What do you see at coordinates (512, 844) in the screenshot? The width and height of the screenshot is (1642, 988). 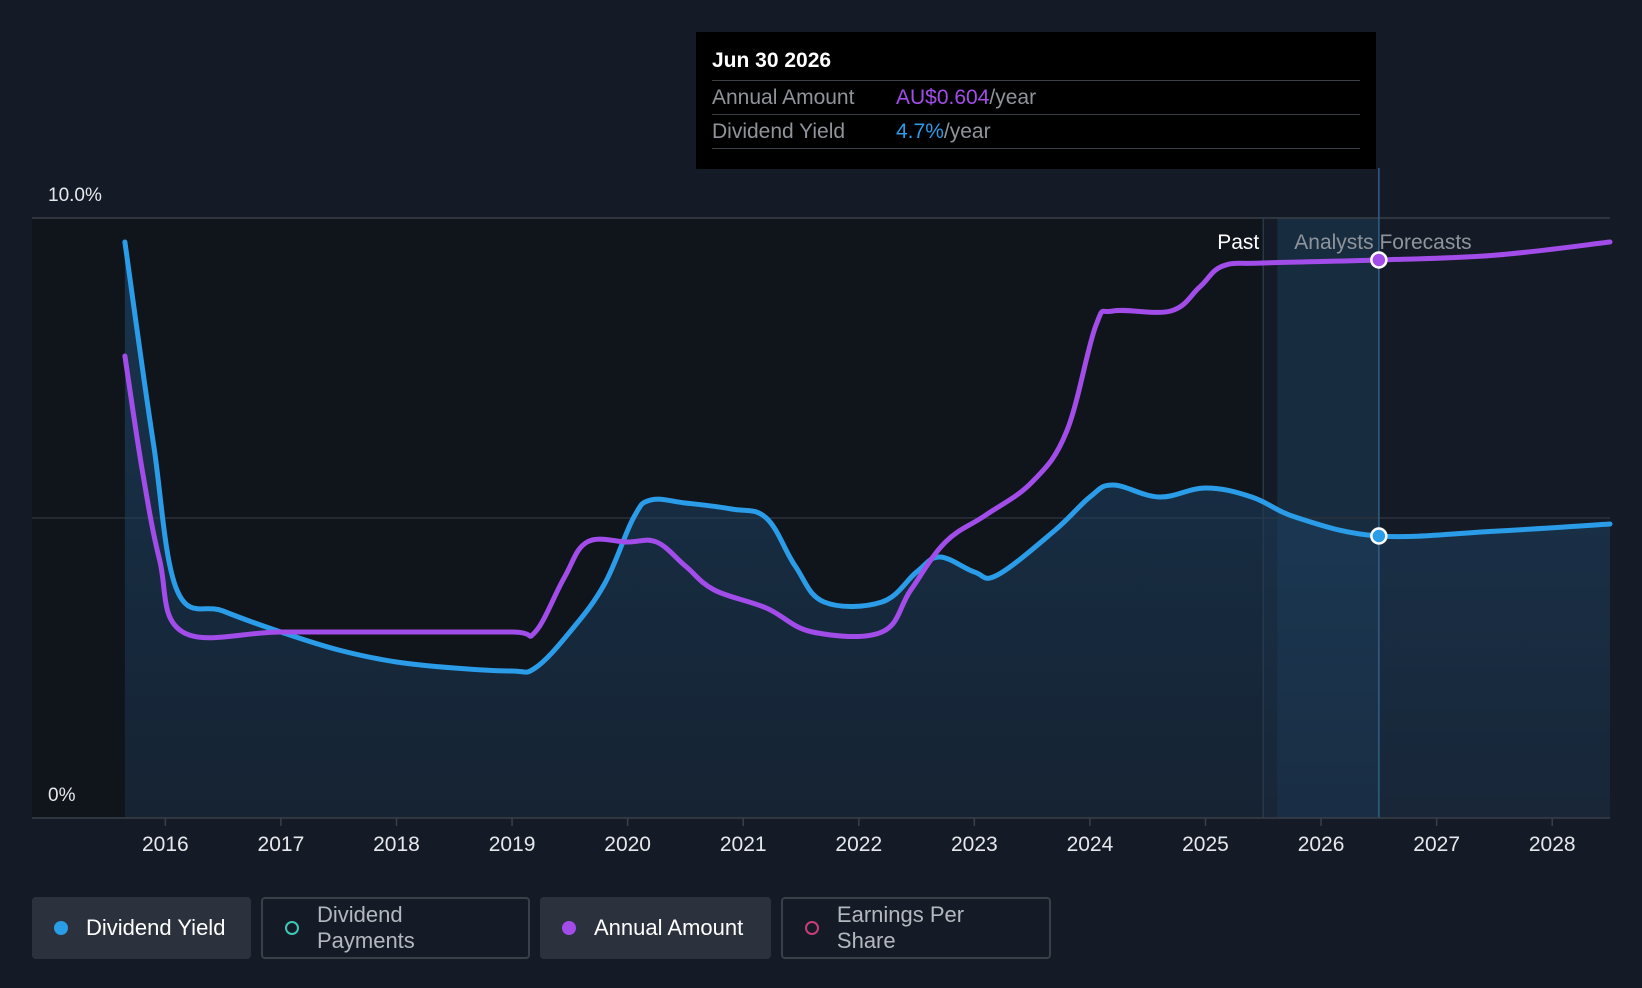 I see `x-tick-label: 2019` at bounding box center [512, 844].